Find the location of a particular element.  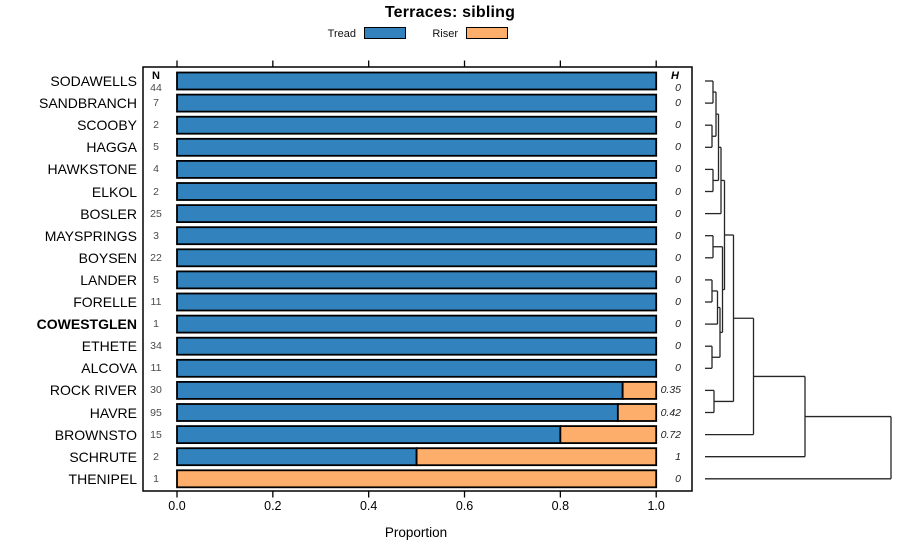

h-value: 0.35 is located at coordinates (670, 390).